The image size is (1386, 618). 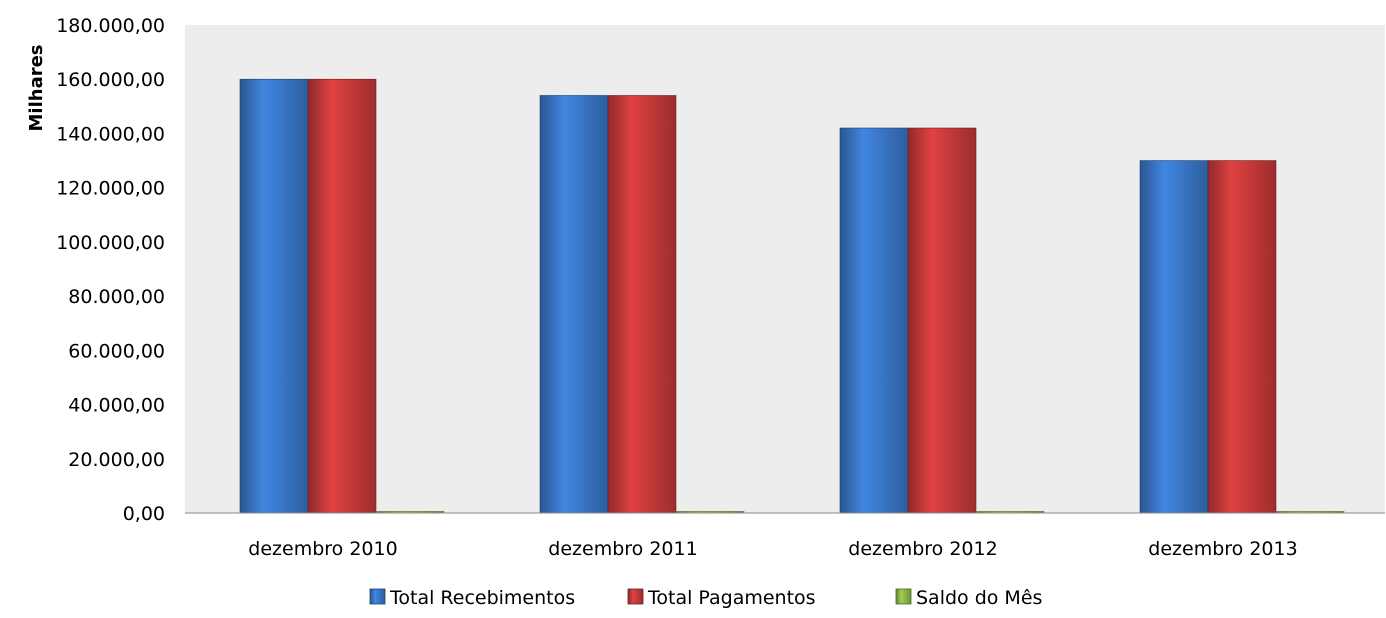 What do you see at coordinates (116, 351) in the screenshot?
I see `y-tick-label: 60.000,00` at bounding box center [116, 351].